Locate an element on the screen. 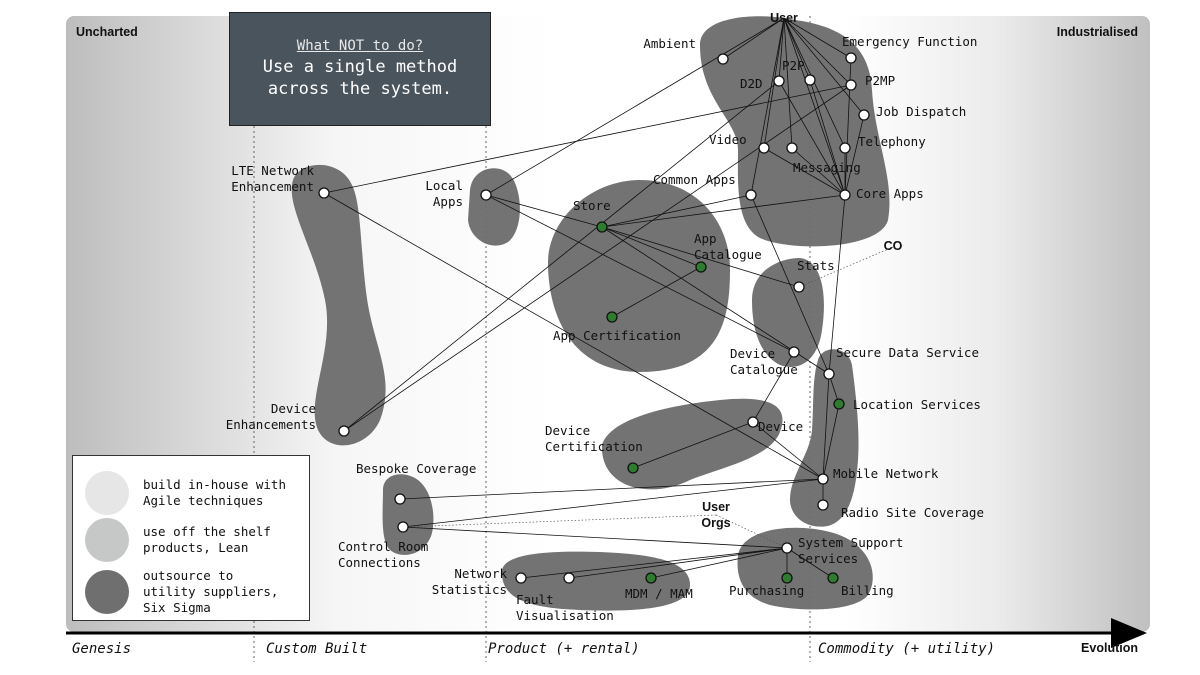 The image size is (1200, 675). component-coreapps is located at coordinates (845, 195).